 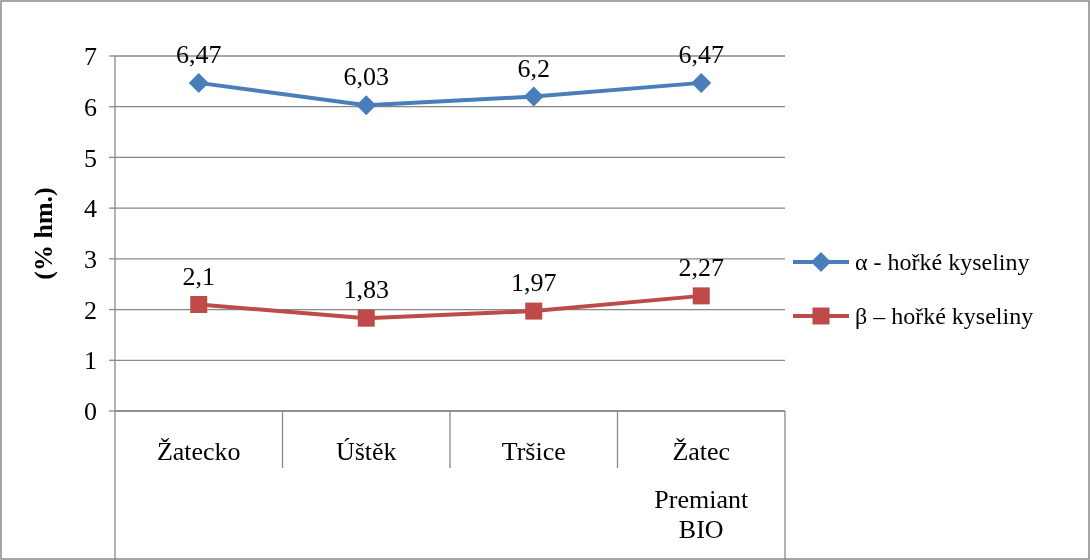 What do you see at coordinates (944, 316) in the screenshot?
I see `legend-label: β – hořké kyseliny` at bounding box center [944, 316].